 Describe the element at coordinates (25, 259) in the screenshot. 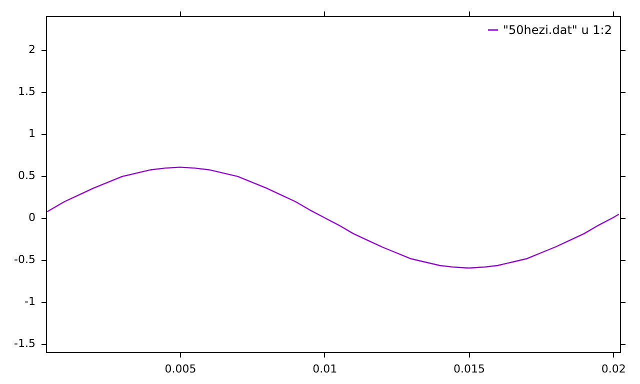

I see `y-tick-label: -0.5` at that location.